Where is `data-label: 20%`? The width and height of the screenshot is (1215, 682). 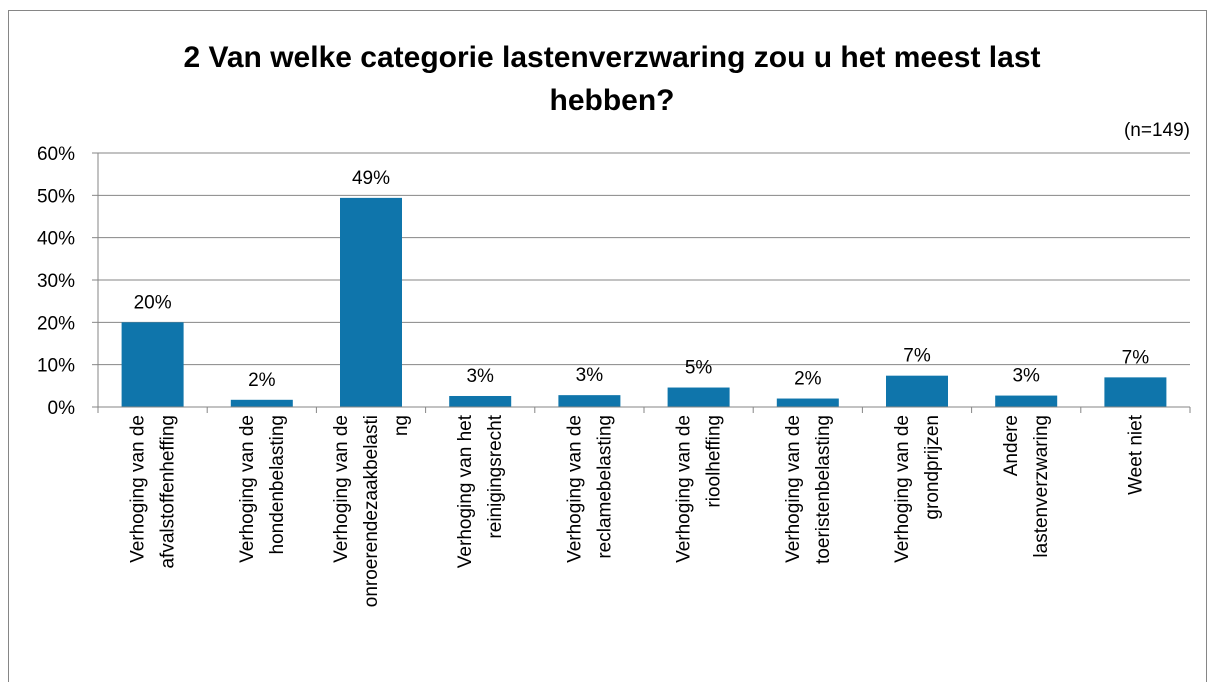 data-label: 20% is located at coordinates (153, 302).